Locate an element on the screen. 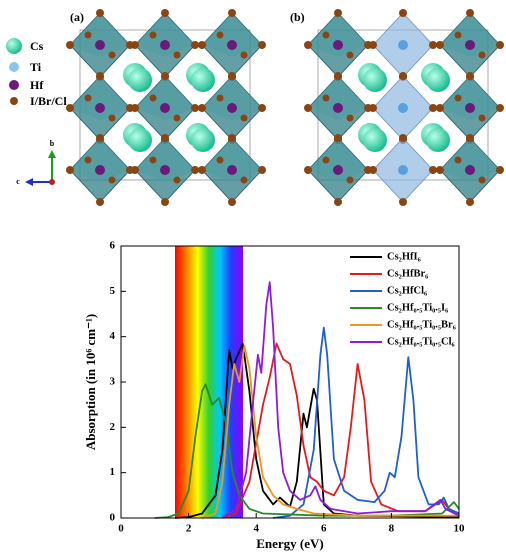 This screenshot has height=559, width=506. y-tick-label: 1 is located at coordinates (113, 472).